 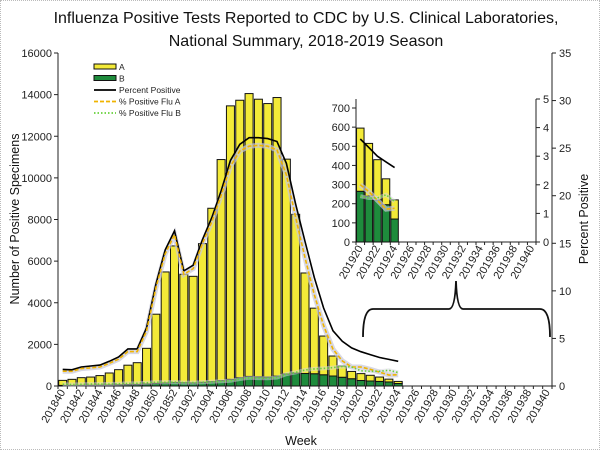 What do you see at coordinates (562, 387) in the screenshot?
I see `main-y2-tick-label: 0` at bounding box center [562, 387].